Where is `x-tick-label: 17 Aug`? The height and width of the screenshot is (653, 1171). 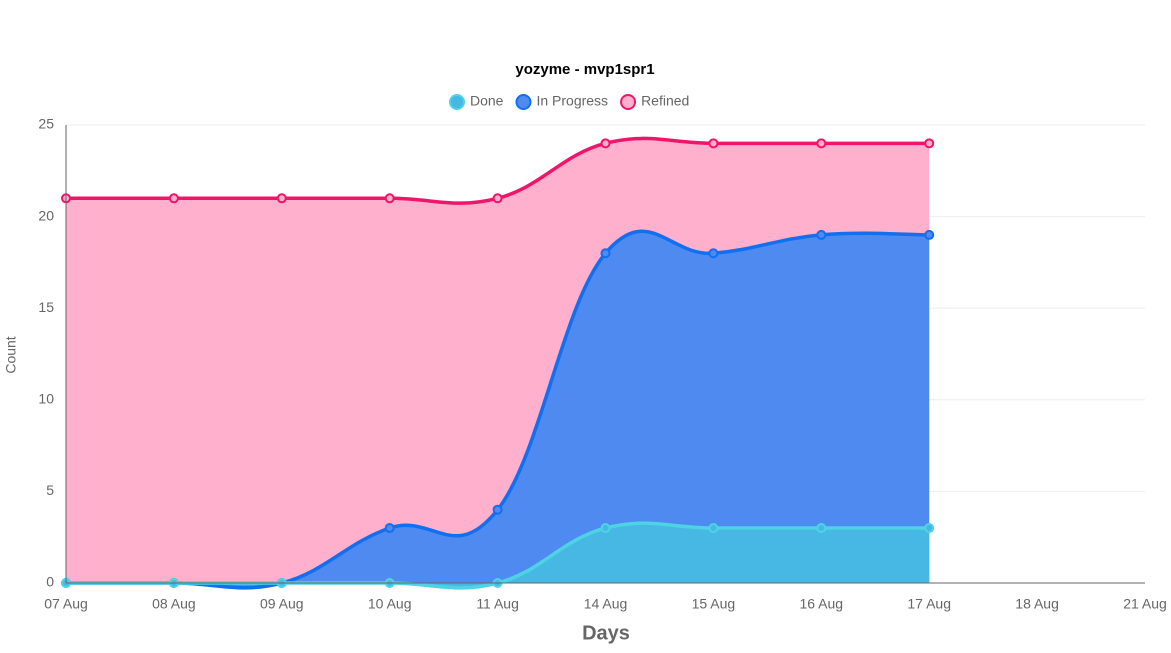
x-tick-label: 17 Aug is located at coordinates (929, 604).